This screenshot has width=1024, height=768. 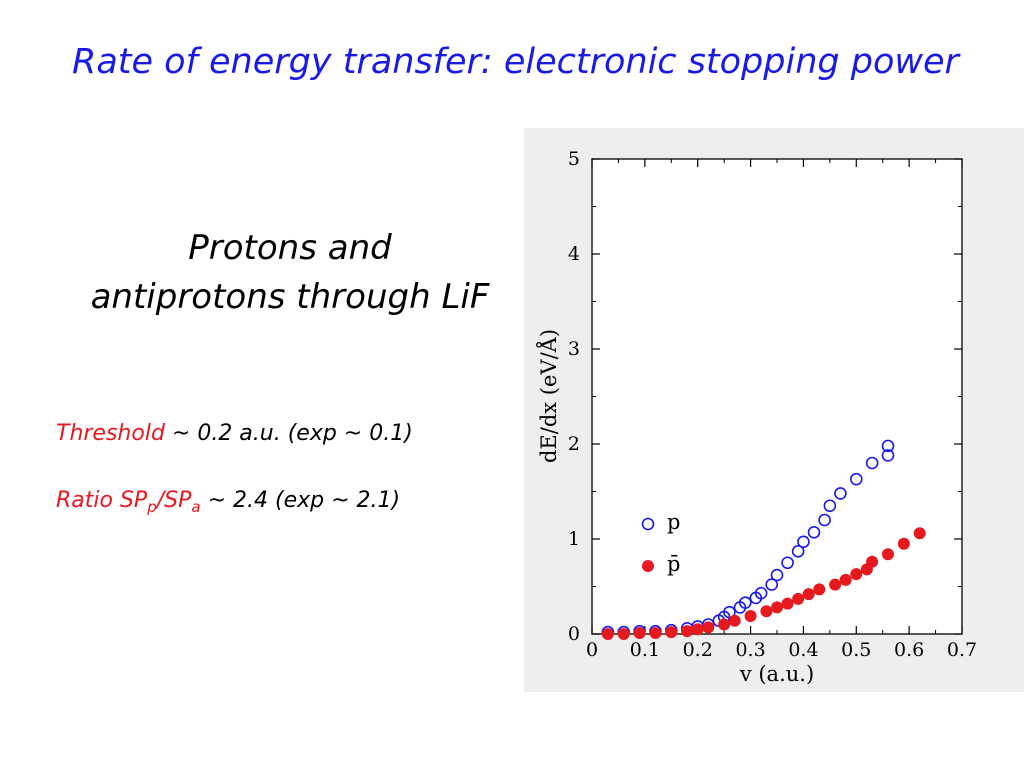 What do you see at coordinates (648, 524) in the screenshot?
I see `legend-marker-p` at bounding box center [648, 524].